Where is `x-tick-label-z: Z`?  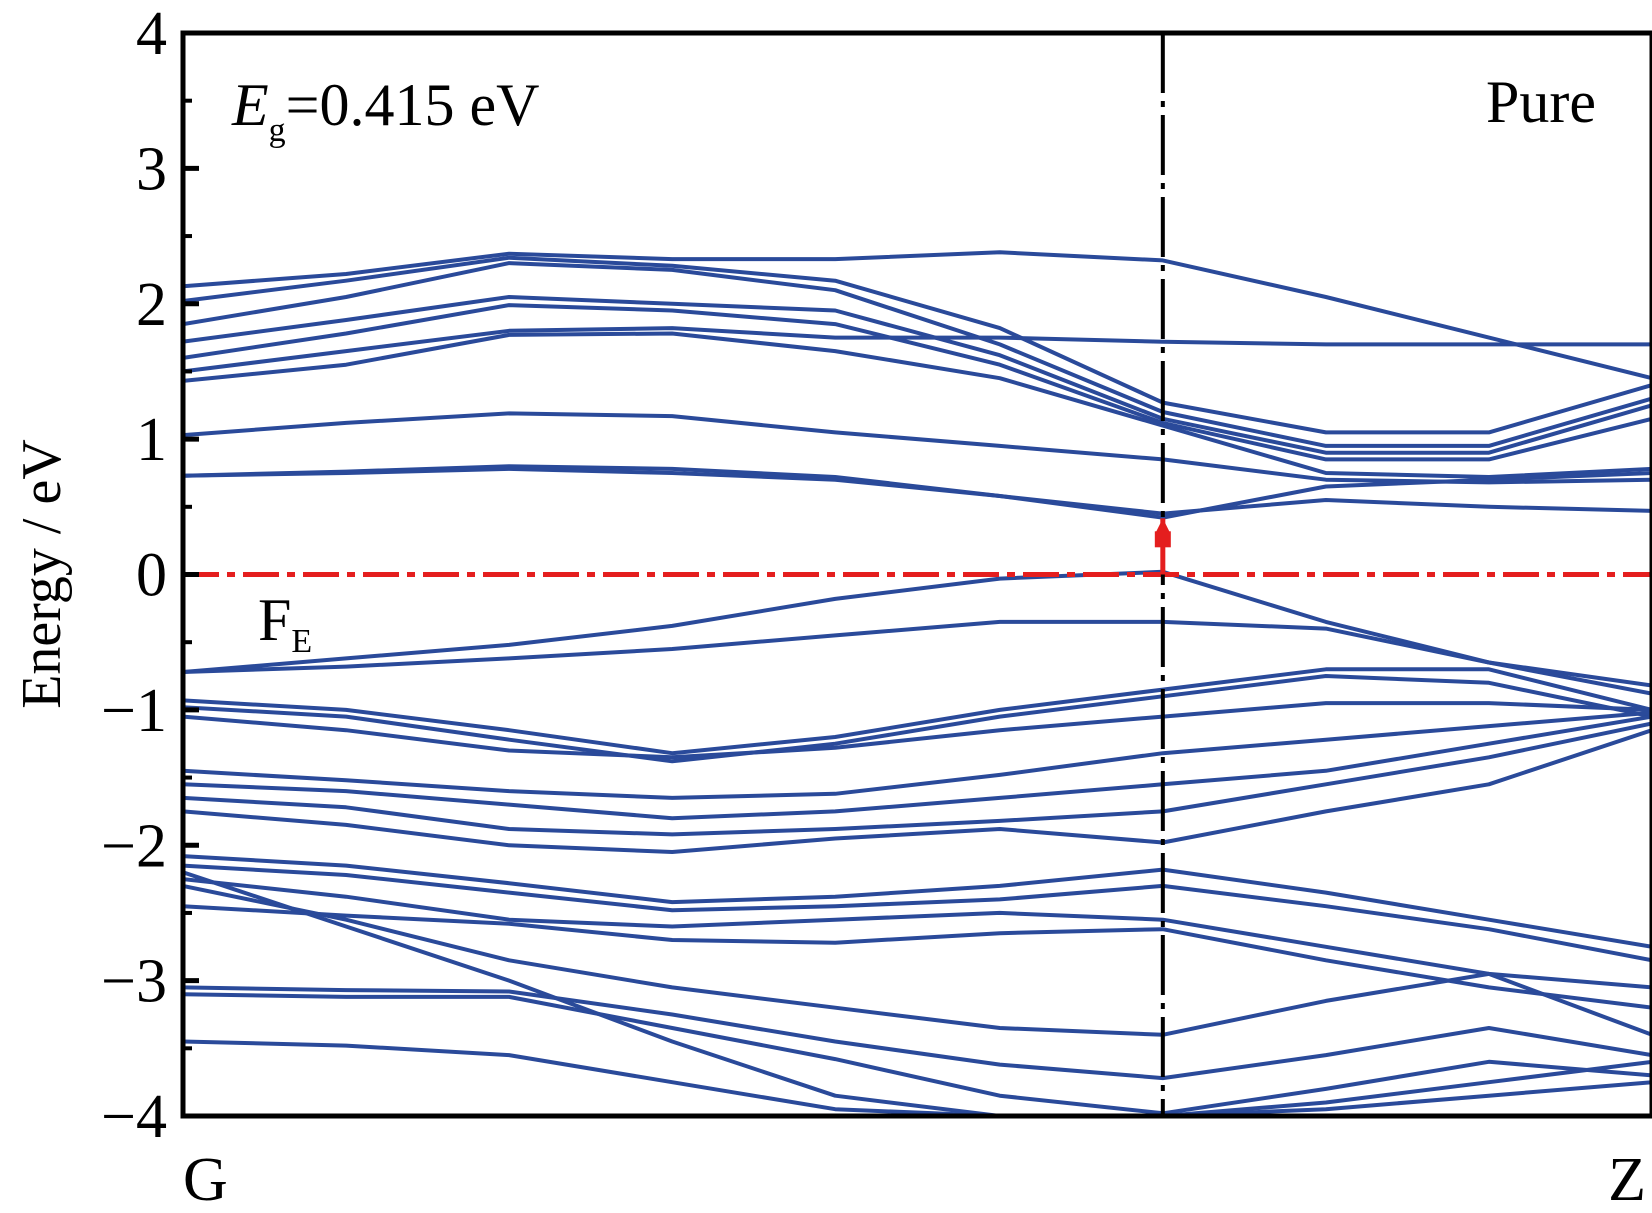 x-tick-label-z: Z is located at coordinates (1627, 1177).